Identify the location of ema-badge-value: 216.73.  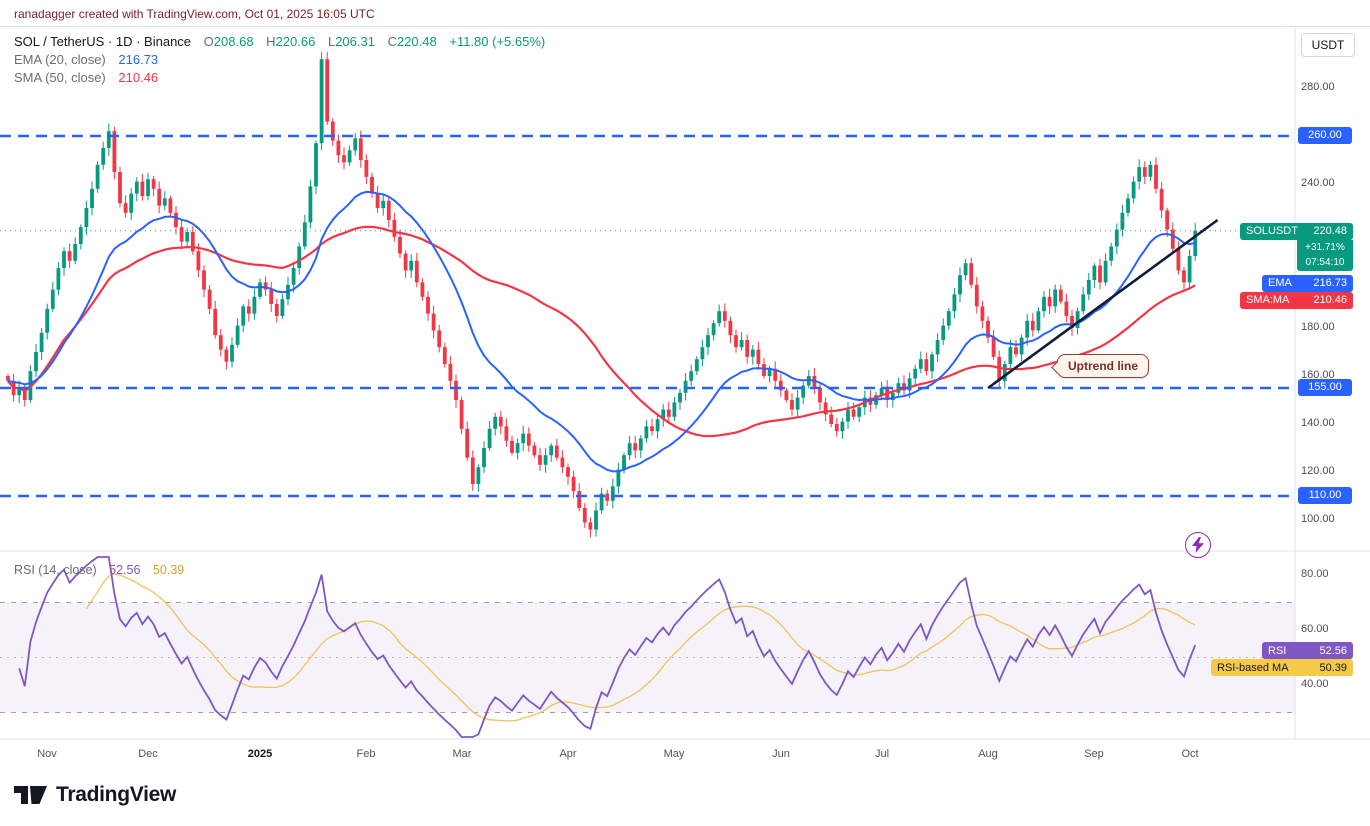
(1330, 283).